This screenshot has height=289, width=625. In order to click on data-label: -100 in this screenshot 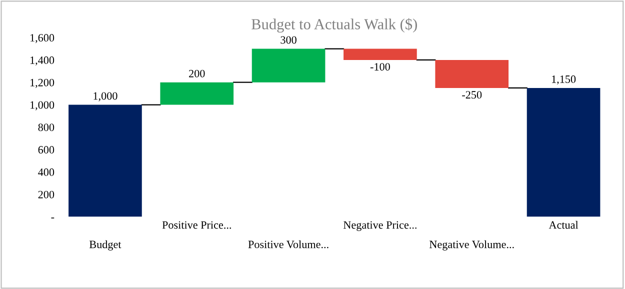, I will do `click(380, 67)`.